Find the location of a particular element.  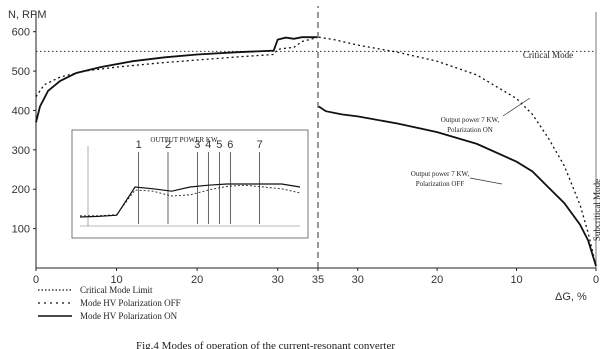

y-tick-label: 200 is located at coordinates (21, 190).